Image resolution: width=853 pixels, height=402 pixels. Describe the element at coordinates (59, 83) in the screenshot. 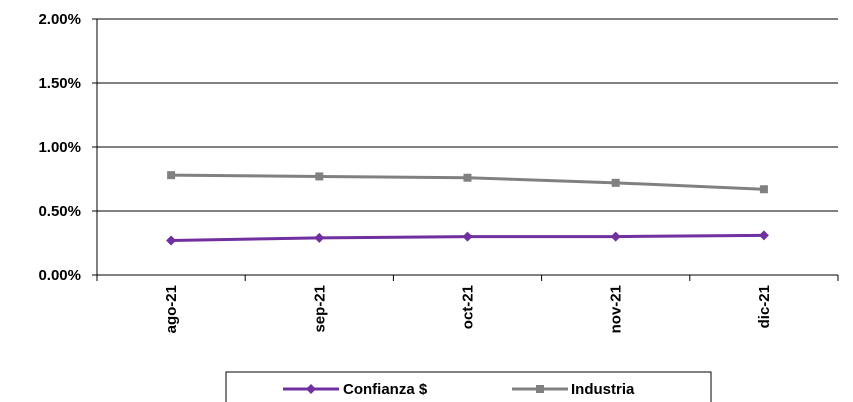

I see `y-tick-label: 1.50%` at that location.